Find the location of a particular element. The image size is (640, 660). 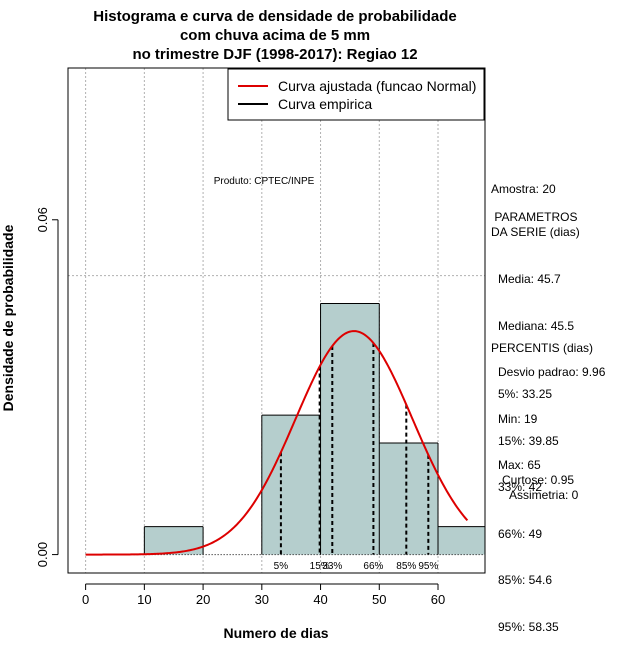

percentile-label-4: 85% is located at coordinates (406, 566).